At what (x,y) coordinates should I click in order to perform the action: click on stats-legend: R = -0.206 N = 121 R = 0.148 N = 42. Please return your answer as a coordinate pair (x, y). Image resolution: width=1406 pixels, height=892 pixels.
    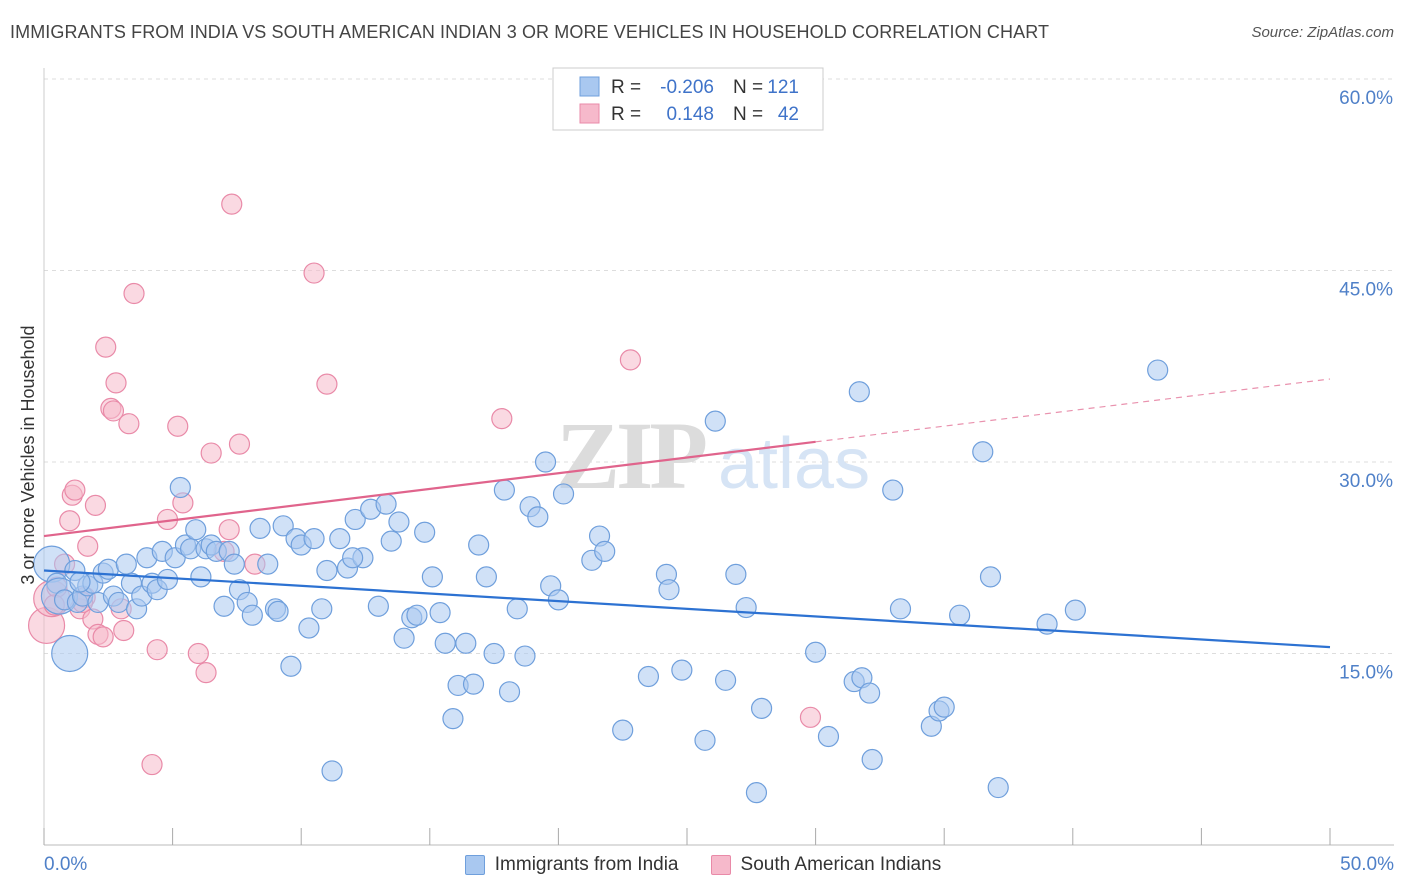
    Looking at the image, I should click on (688, 99).